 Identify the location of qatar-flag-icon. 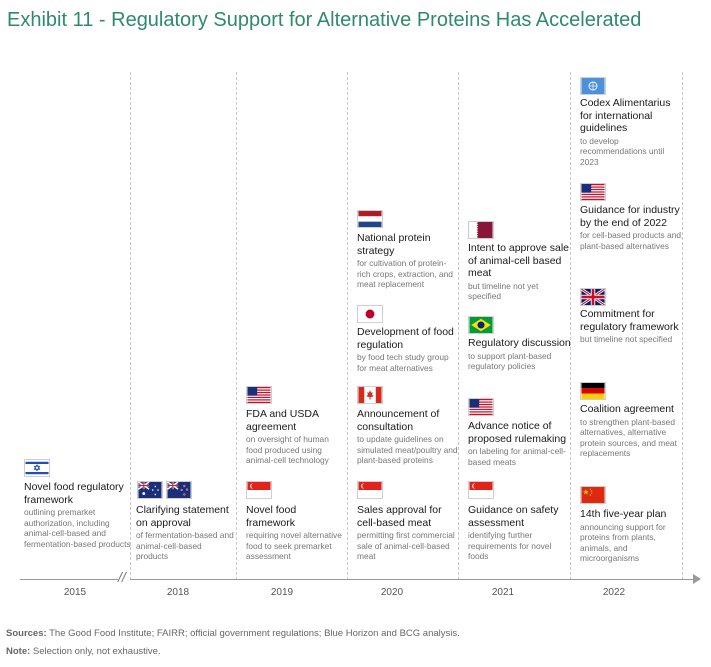
(481, 230).